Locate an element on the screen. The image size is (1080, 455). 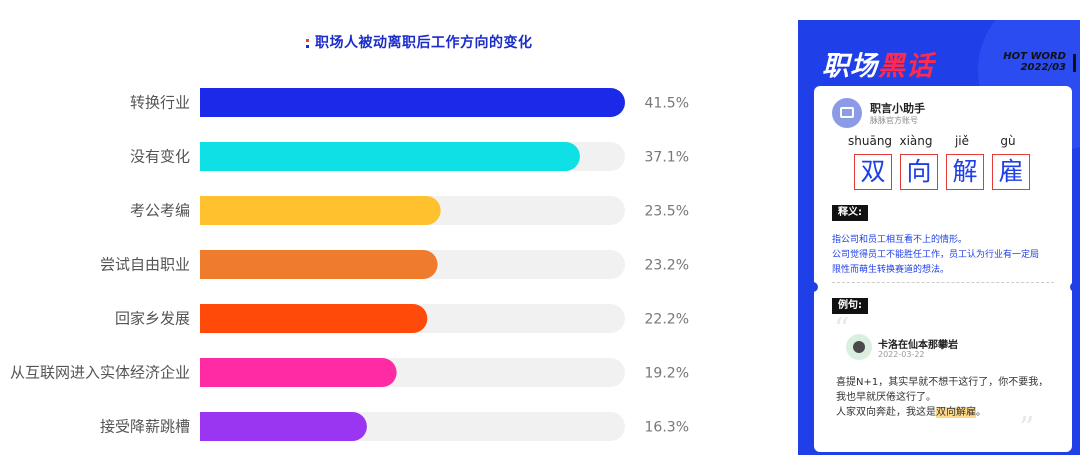
value-label: 19.2% is located at coordinates (667, 374).